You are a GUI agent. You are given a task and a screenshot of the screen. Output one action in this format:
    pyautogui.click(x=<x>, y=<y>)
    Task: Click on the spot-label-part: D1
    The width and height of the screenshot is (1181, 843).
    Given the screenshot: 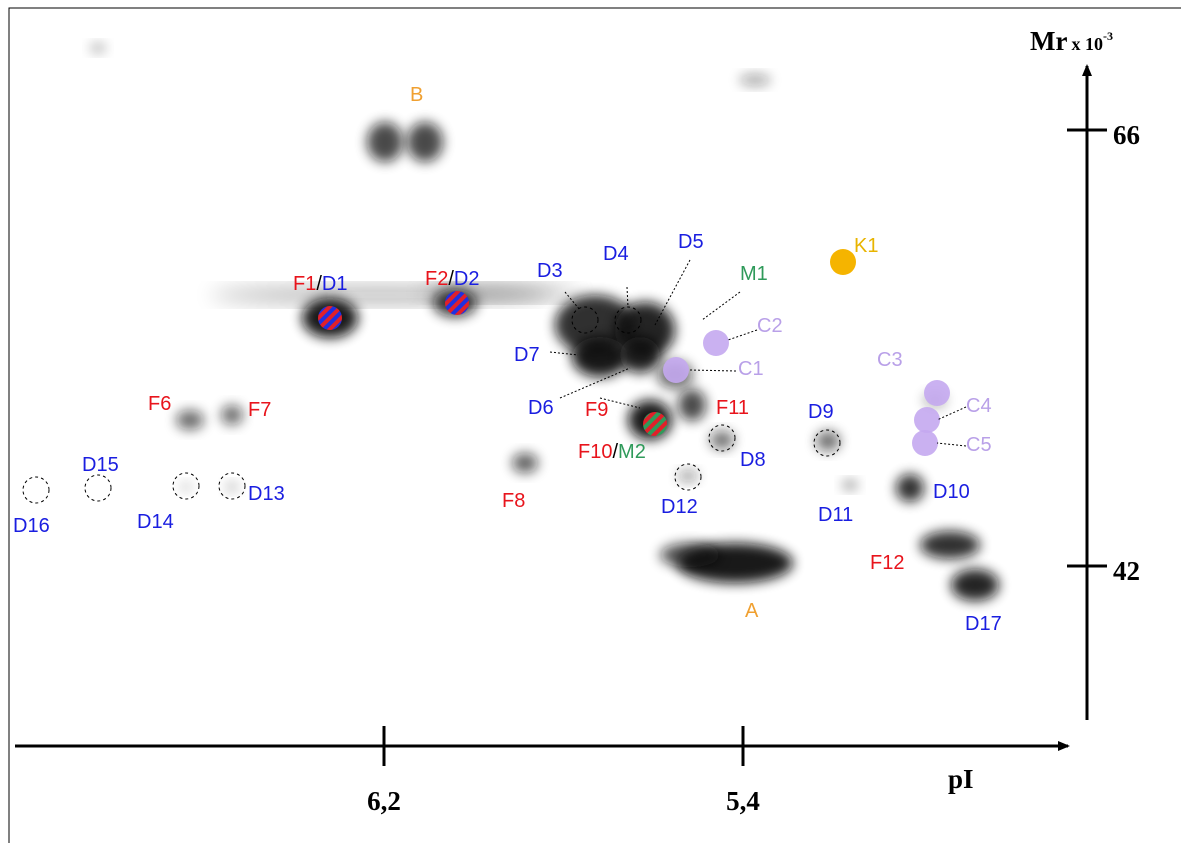 What is the action you would take?
    pyautogui.click(x=335, y=284)
    